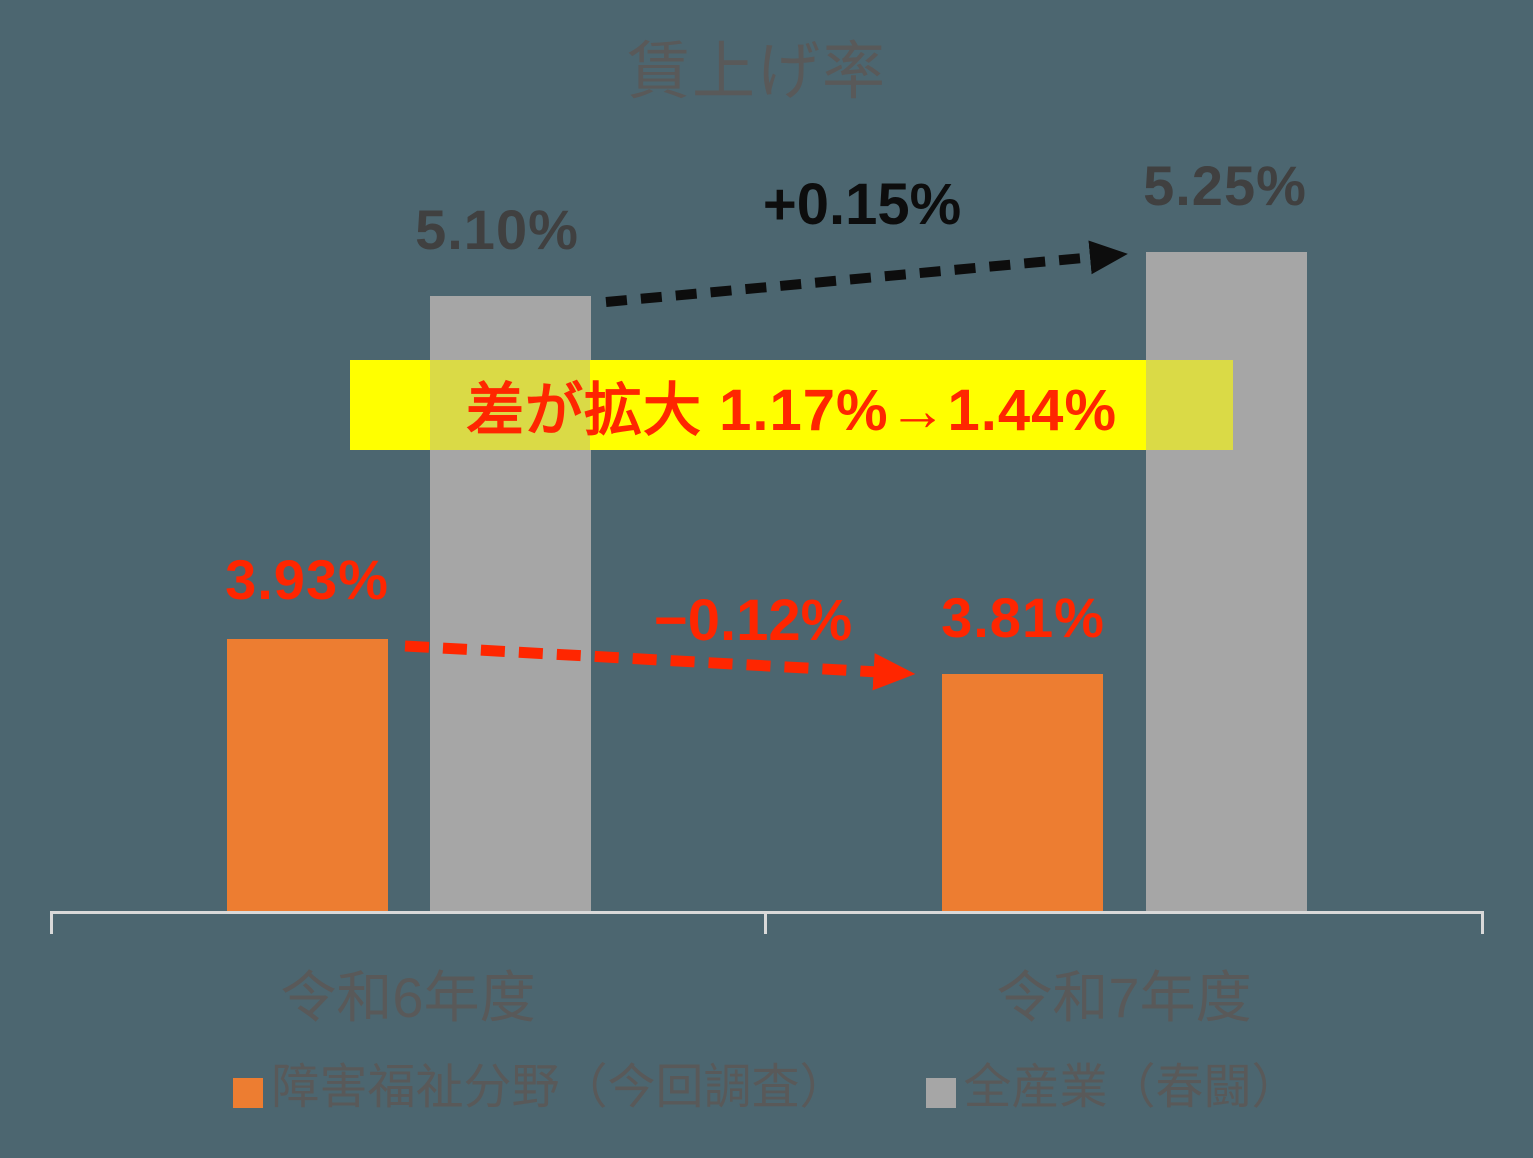 The height and width of the screenshot is (1158, 1533). What do you see at coordinates (1023, 617) in the screenshot?
I see `data-label-welfare-r7: 3.81%` at bounding box center [1023, 617].